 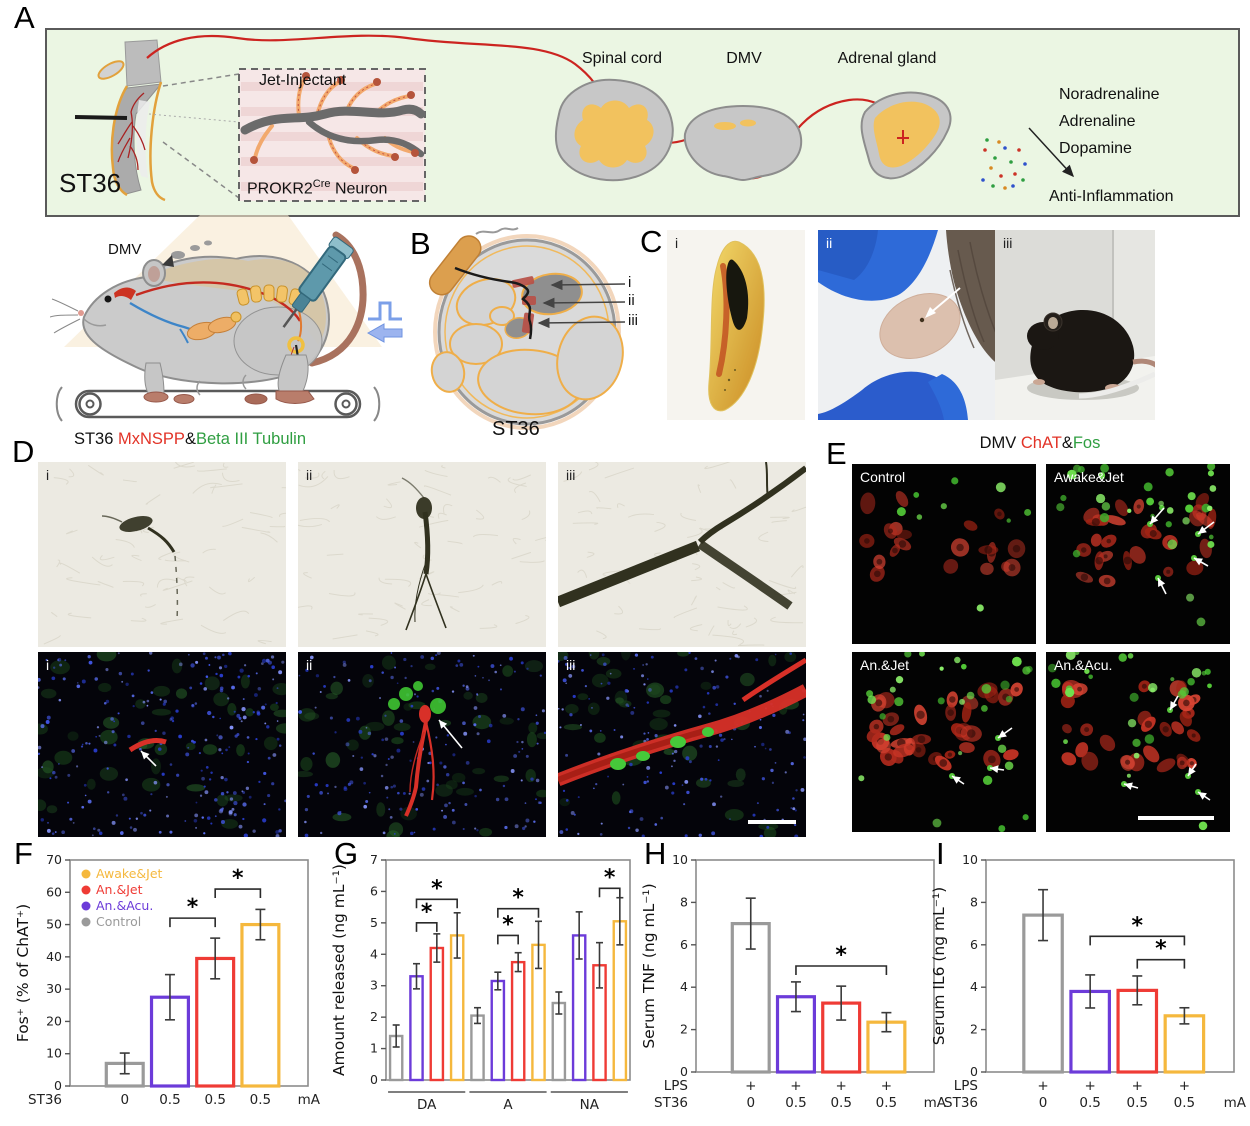 I want to click on adrenal-gland-icon, so click(x=906, y=135).